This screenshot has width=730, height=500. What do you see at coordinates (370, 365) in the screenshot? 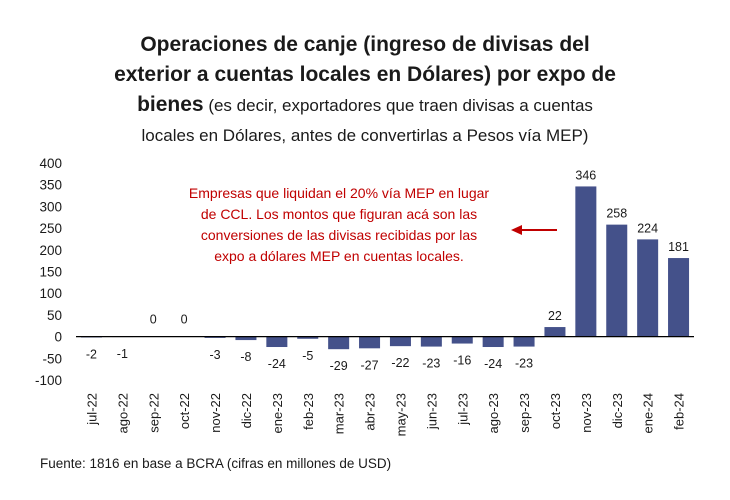
I see `data-label: -27` at bounding box center [370, 365].